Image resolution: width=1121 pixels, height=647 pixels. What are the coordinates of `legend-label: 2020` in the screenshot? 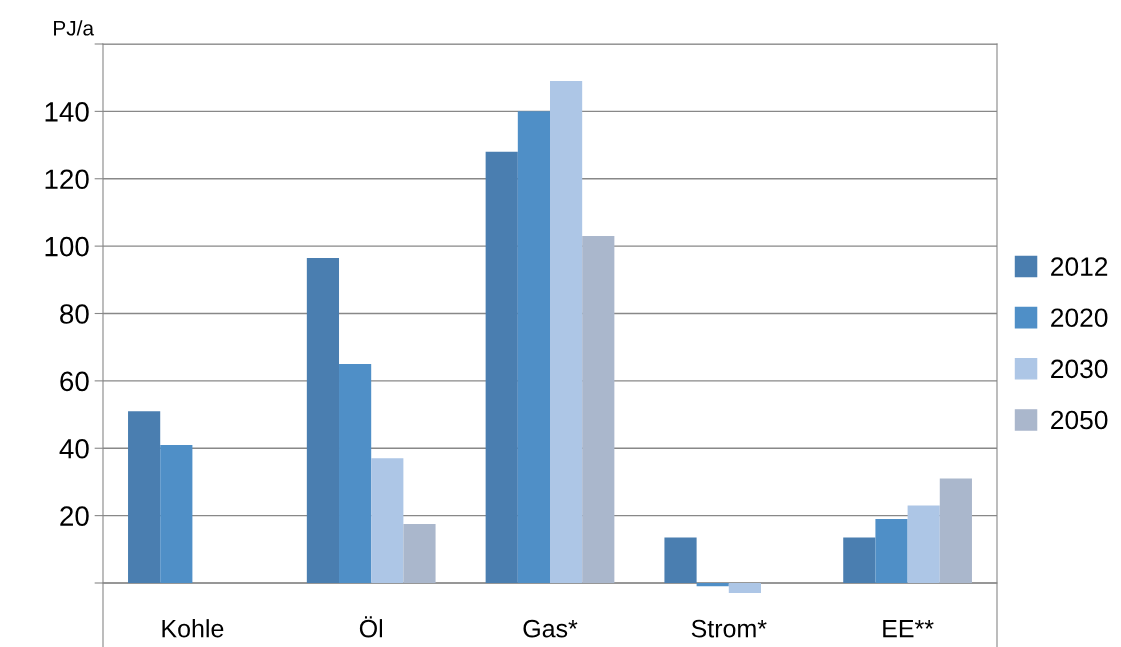 It's located at (1079, 318).